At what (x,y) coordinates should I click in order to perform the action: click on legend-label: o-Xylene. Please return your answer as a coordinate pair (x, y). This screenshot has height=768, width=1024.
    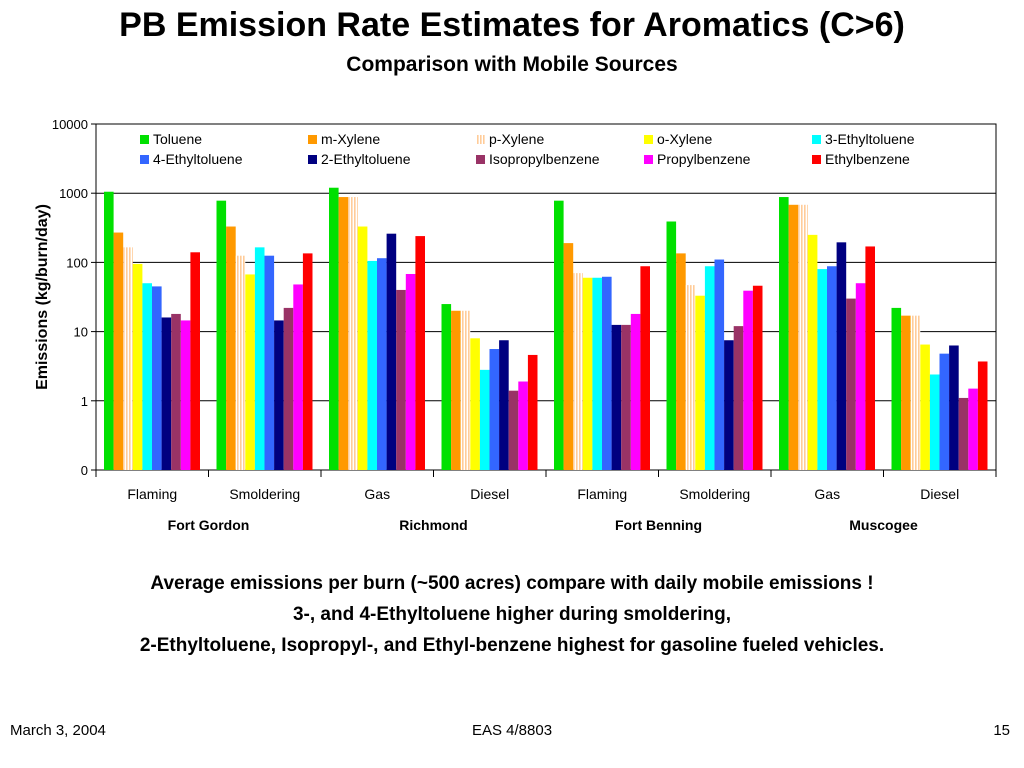
    Looking at the image, I should click on (684, 139).